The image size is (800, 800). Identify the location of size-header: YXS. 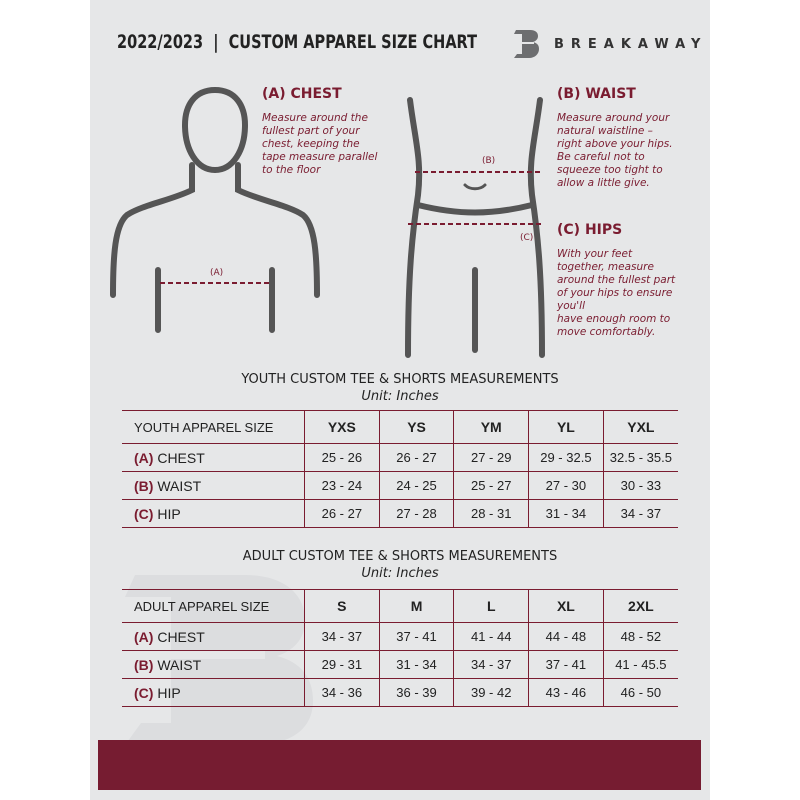
(342, 427).